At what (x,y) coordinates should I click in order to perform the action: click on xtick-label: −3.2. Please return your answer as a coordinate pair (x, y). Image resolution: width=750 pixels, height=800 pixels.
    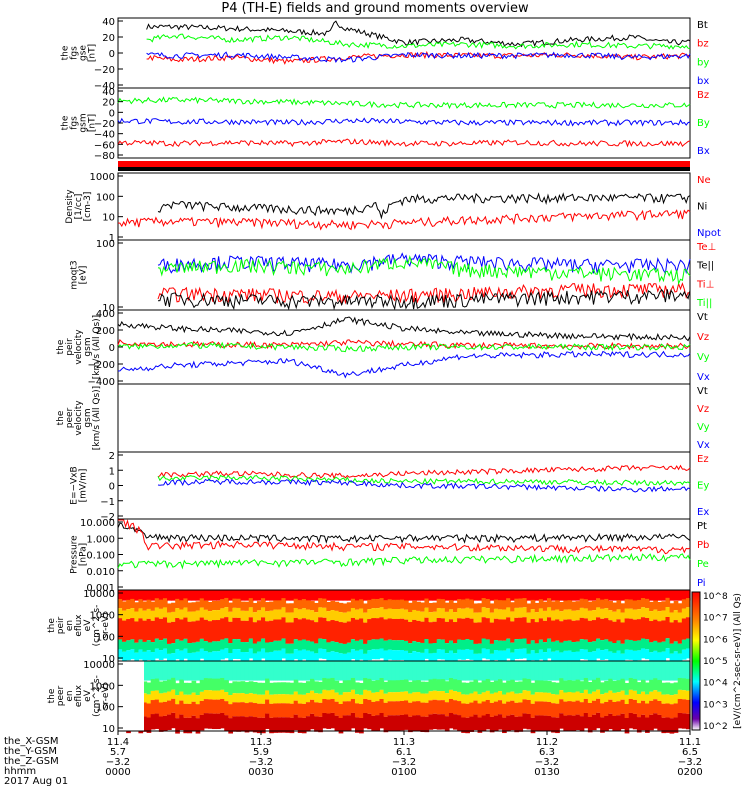
    Looking at the image, I should click on (261, 762).